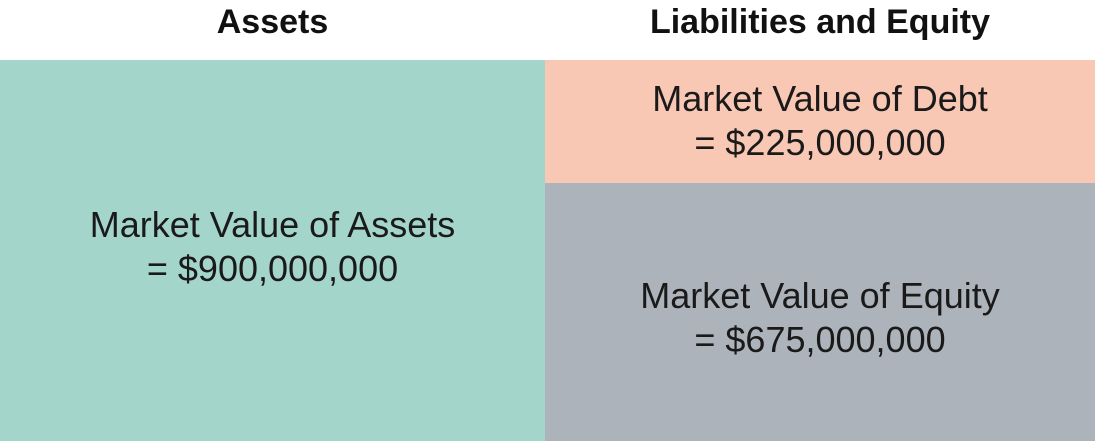 This screenshot has height=441, width=1095. I want to click on assets-value: = $900,000,000, so click(272, 268).